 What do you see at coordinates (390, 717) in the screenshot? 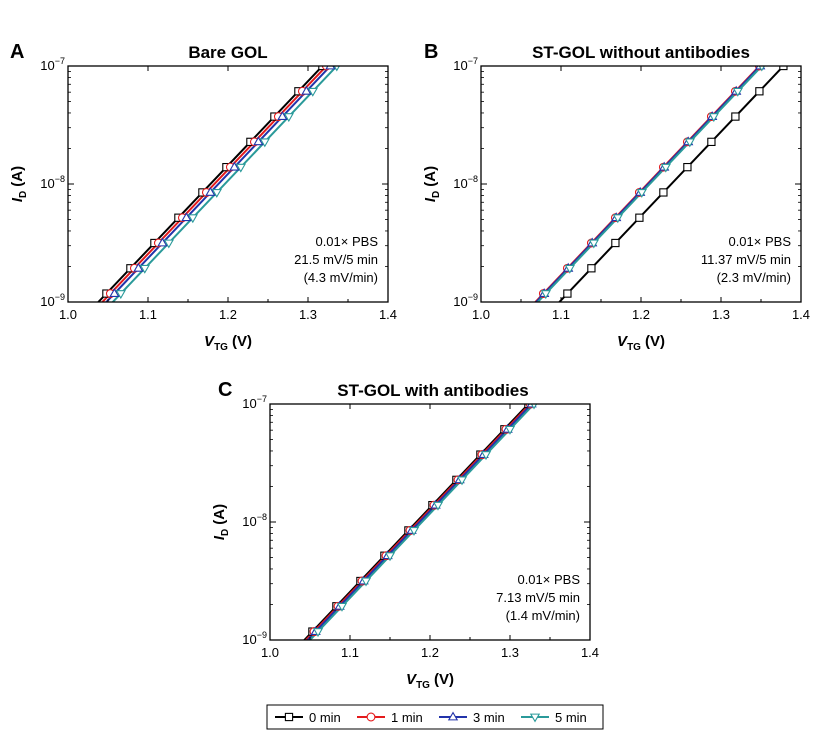
I see `legend-item: 1 min` at bounding box center [390, 717].